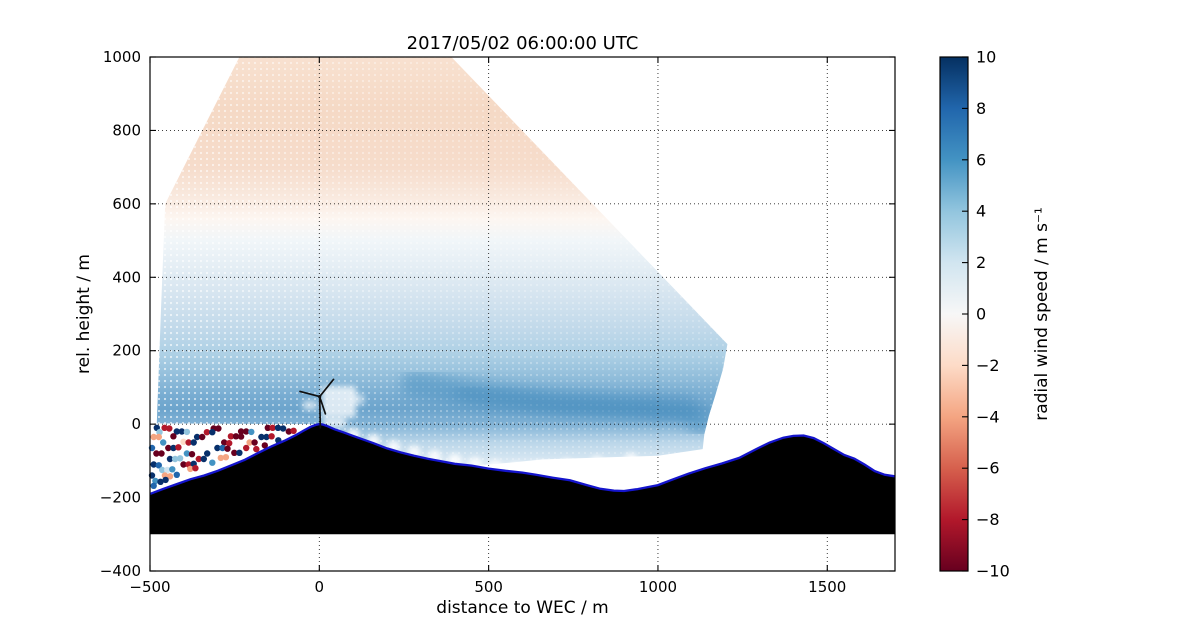  Describe the element at coordinates (222, 456) in the screenshot. I see `noise-scatter-points` at that location.